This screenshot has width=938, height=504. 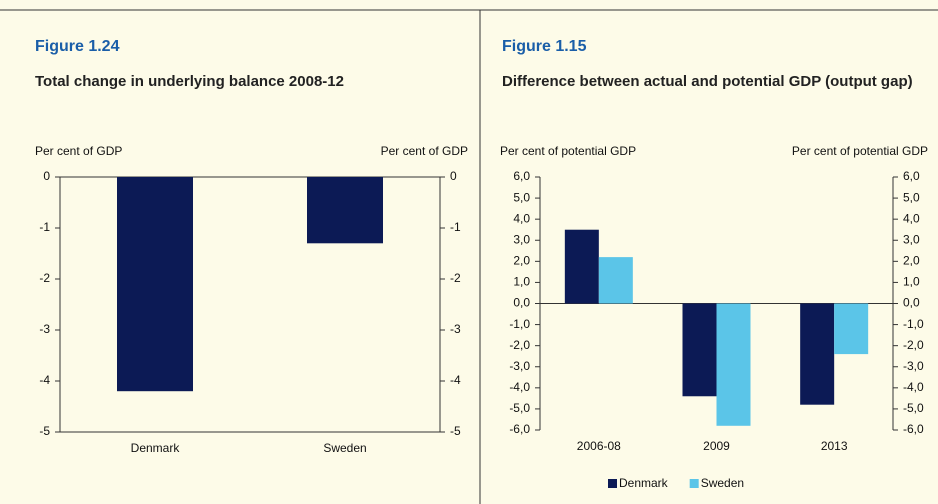 I want to click on y-tick-label: 1,0, so click(x=521, y=282).